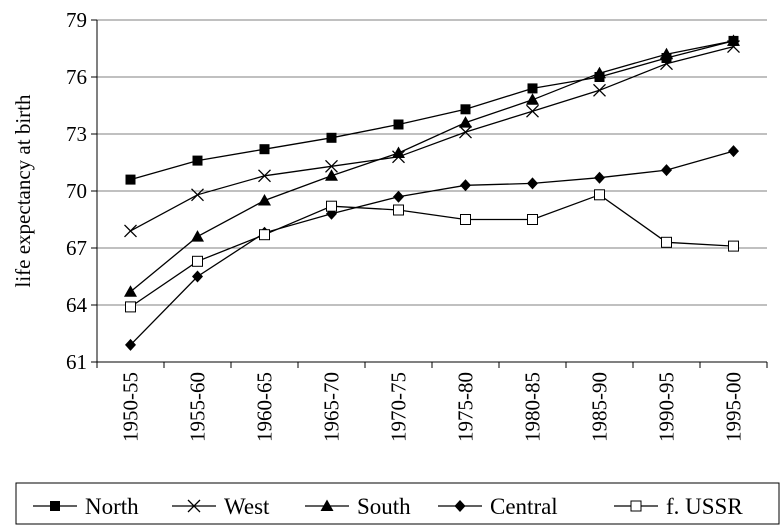  What do you see at coordinates (524, 506) in the screenshot?
I see `legend-label-central: Central` at bounding box center [524, 506].